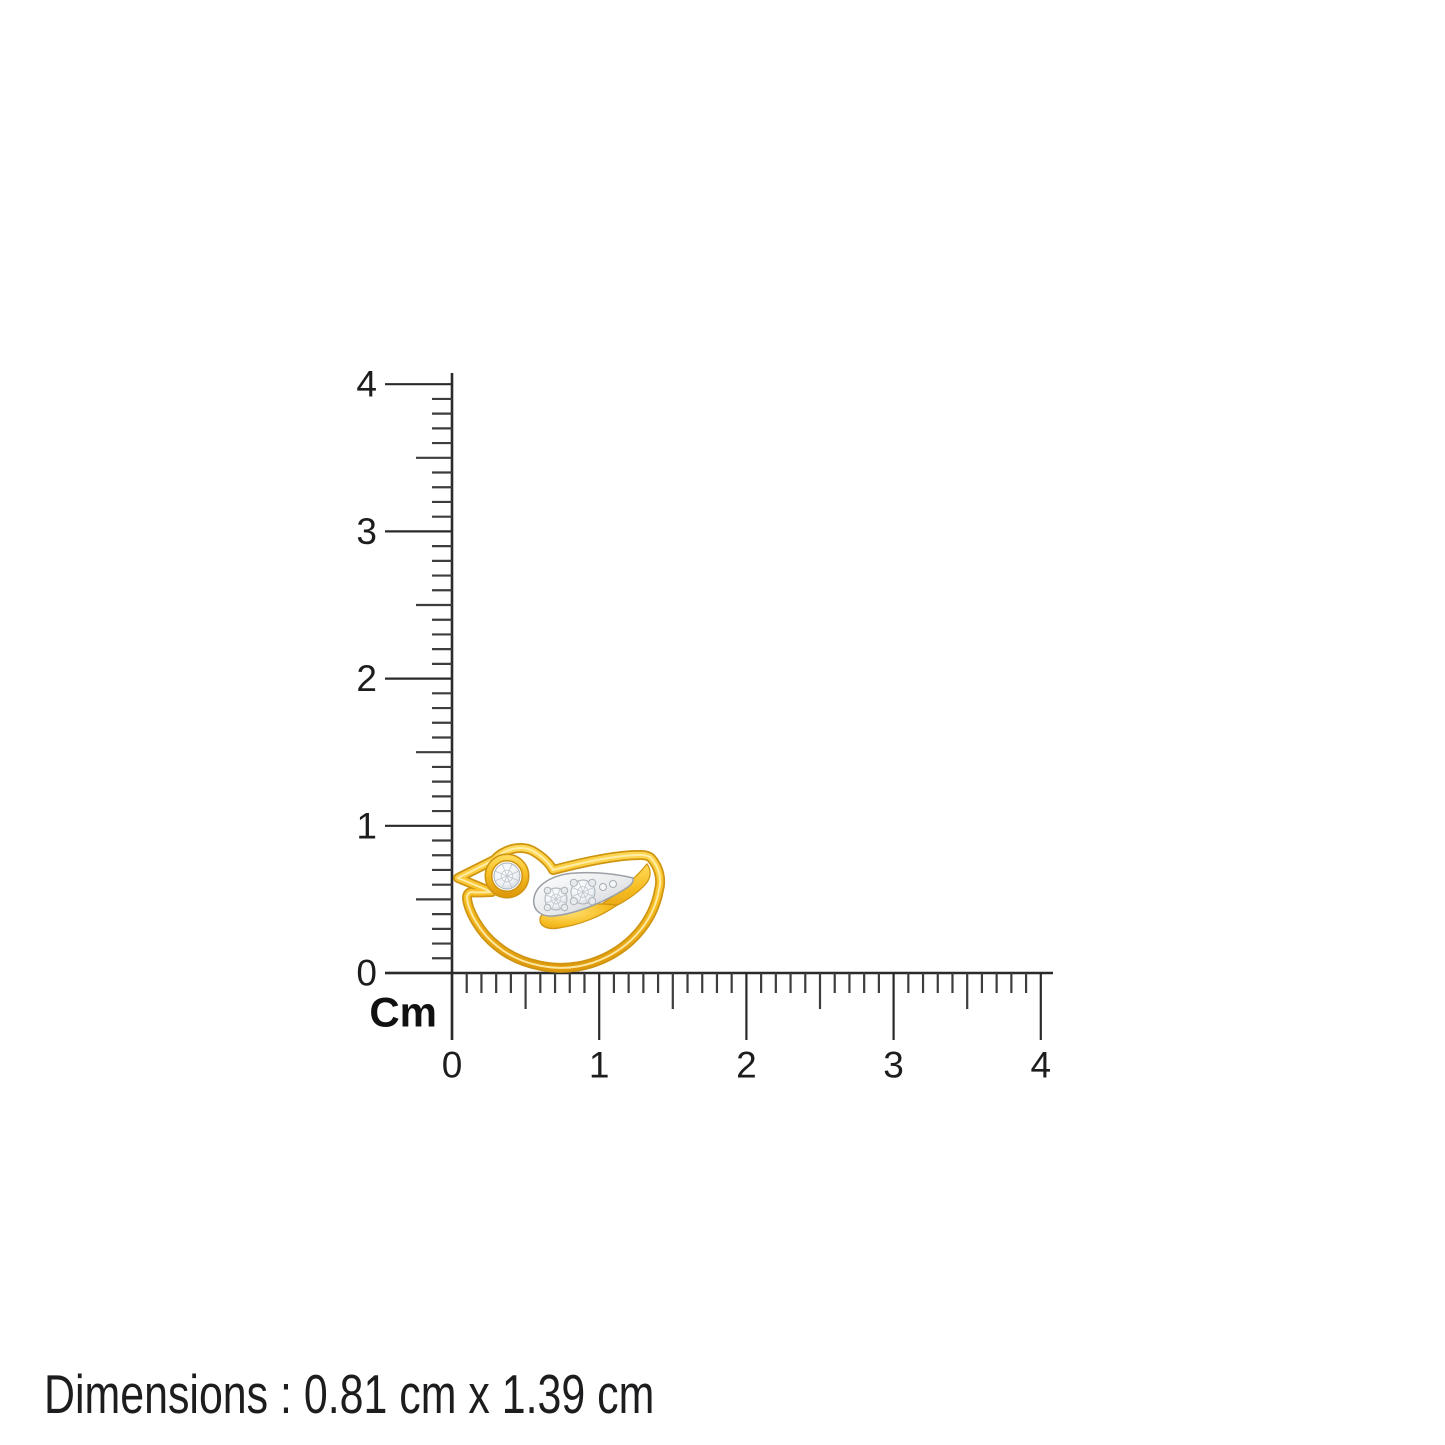 The width and height of the screenshot is (1445, 1445). I want to click on horizontal-ruler-label: 3, so click(893, 1065).